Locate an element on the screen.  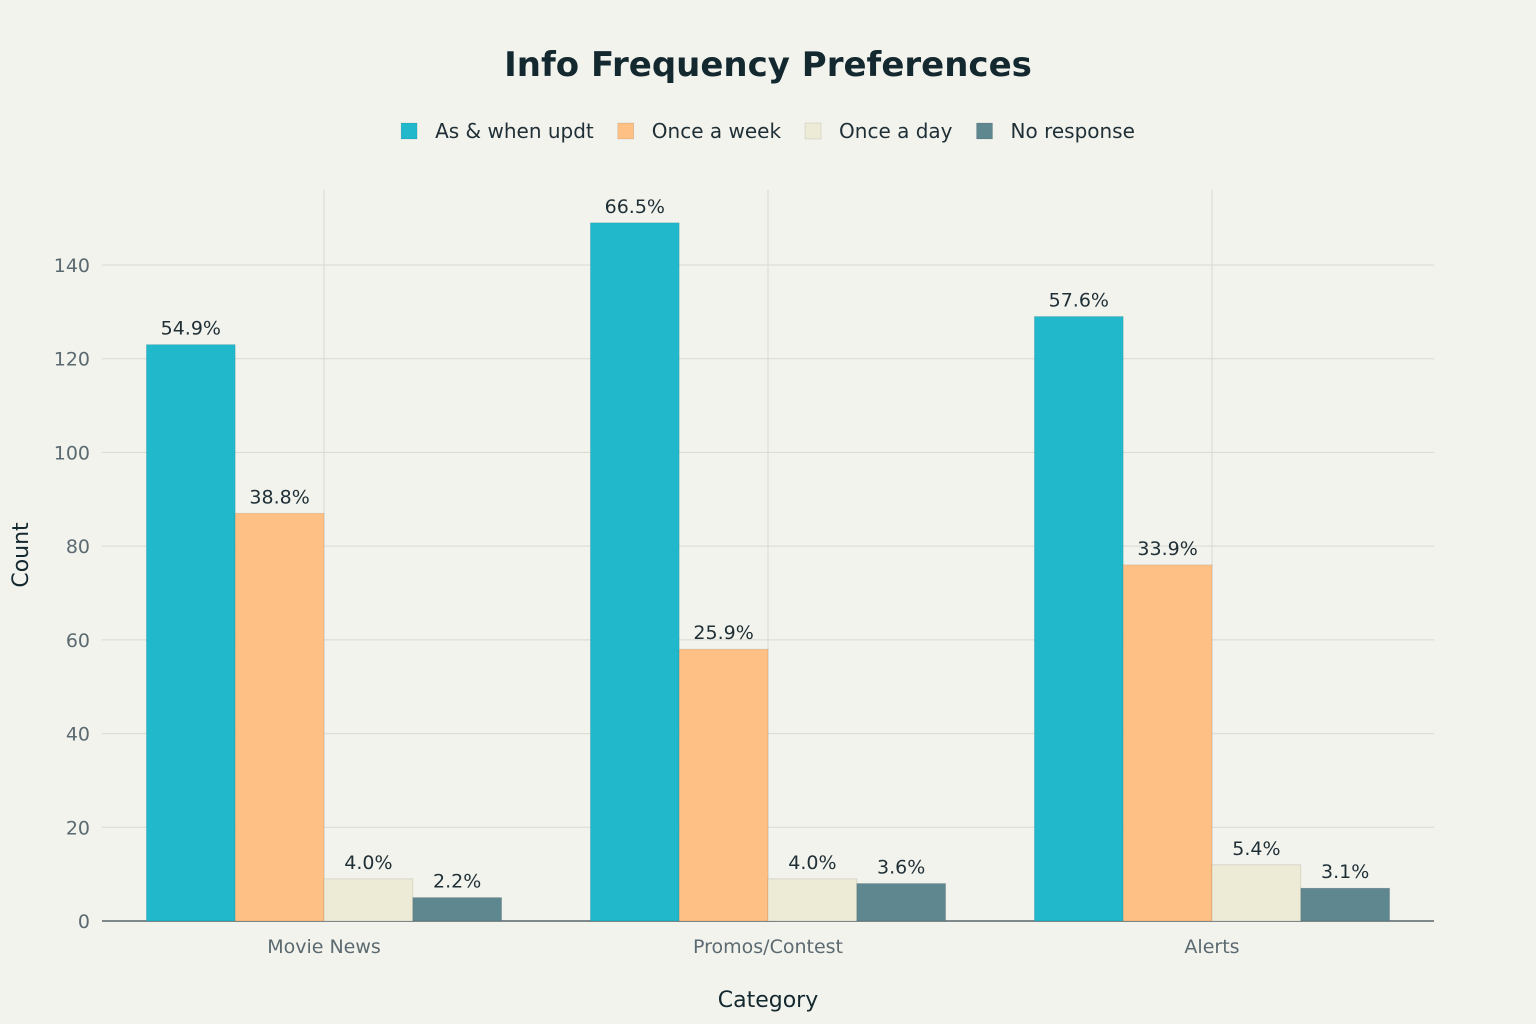
legend-item: Once a day is located at coordinates (878, 131).